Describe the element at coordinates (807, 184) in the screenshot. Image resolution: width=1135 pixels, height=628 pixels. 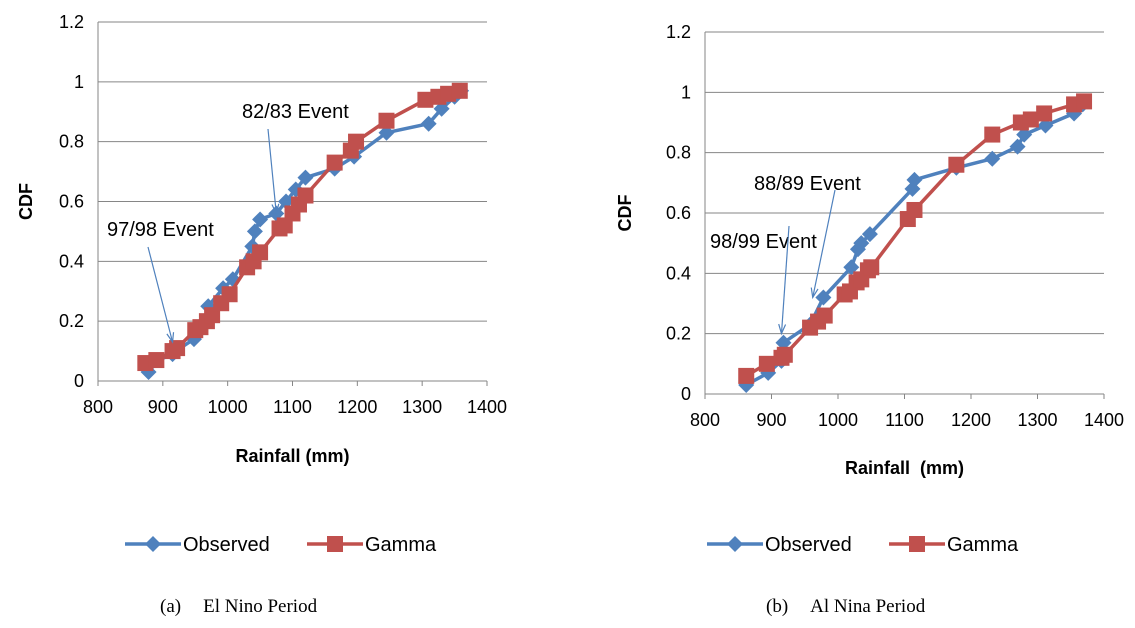
I see `annotation-label: 88/89 Event` at that location.